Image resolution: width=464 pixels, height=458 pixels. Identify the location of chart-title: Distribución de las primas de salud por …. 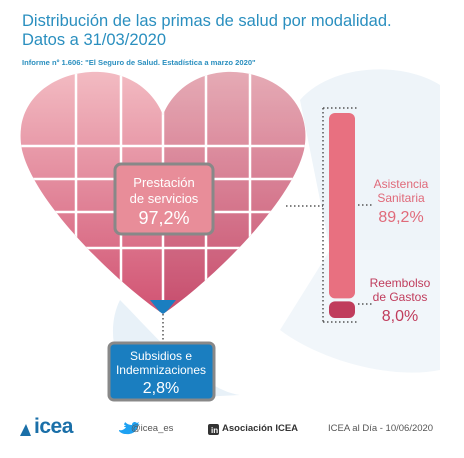
(207, 31).